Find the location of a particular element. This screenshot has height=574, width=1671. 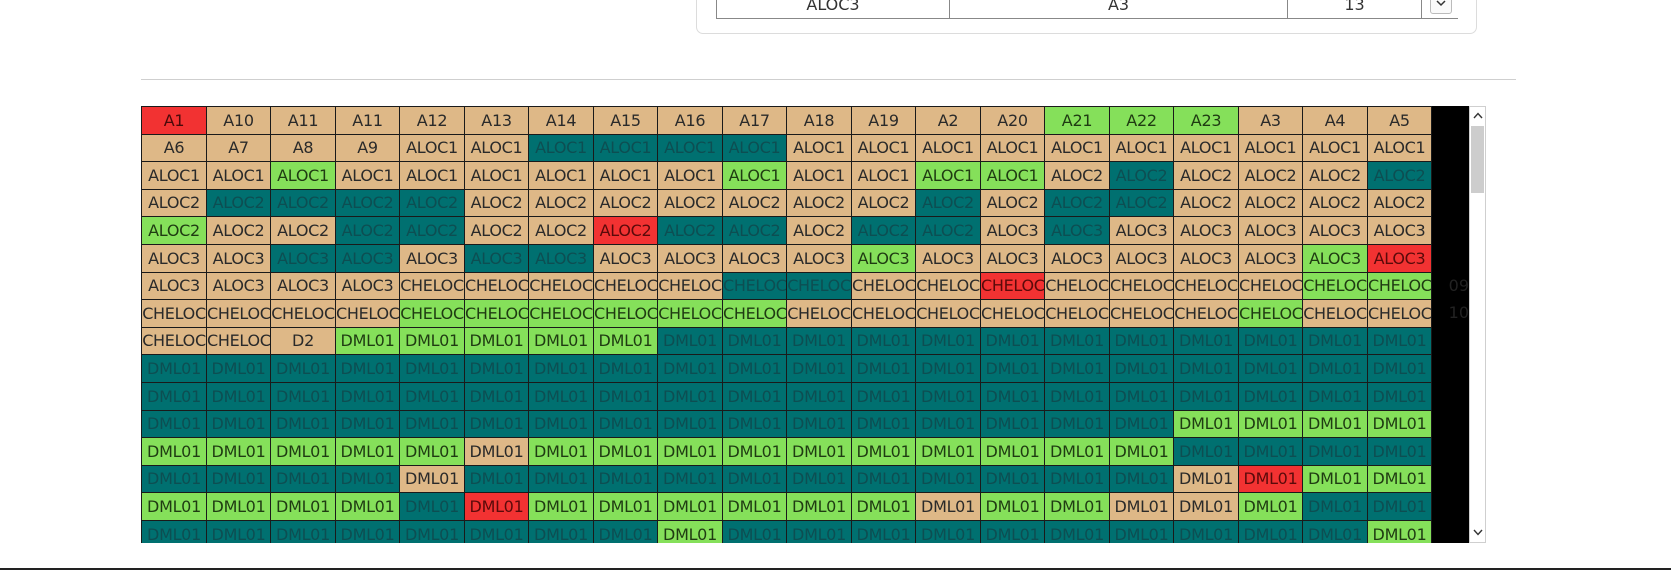

grid-cell: A20 is located at coordinates (1012, 120).